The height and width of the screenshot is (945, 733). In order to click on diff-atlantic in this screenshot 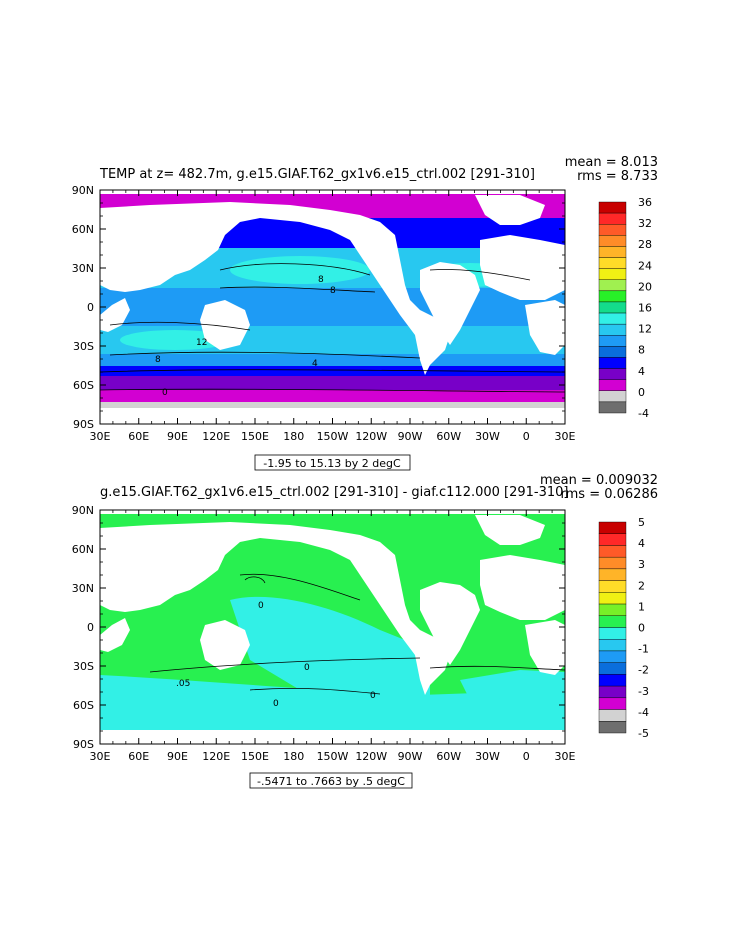, I will do `click(512, 685)`.